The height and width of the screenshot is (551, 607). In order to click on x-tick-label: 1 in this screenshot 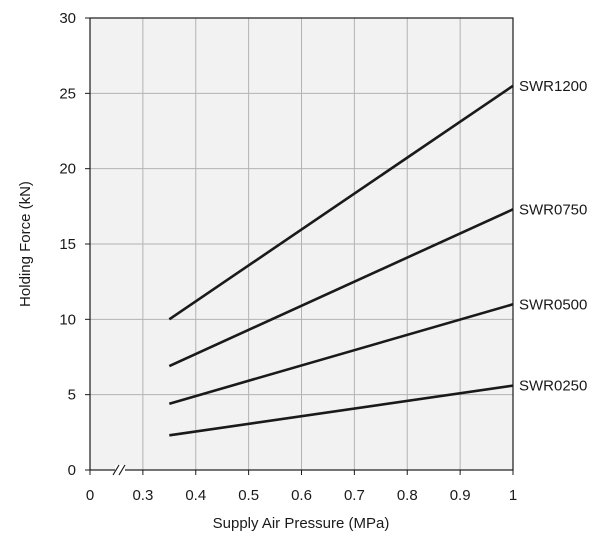, I will do `click(513, 495)`.